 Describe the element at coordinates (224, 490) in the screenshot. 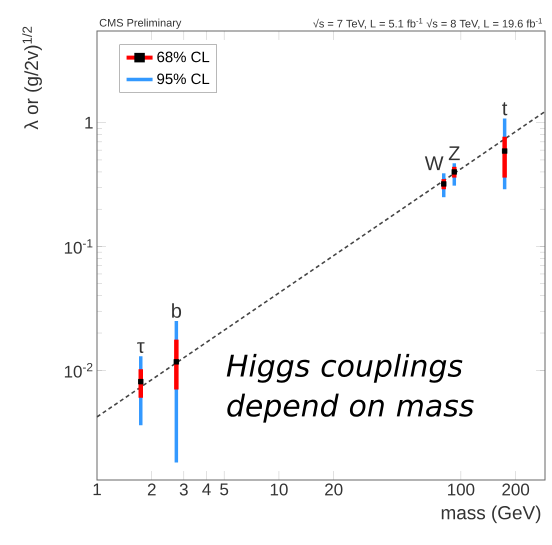

I see `x-tick-label: 5` at that location.